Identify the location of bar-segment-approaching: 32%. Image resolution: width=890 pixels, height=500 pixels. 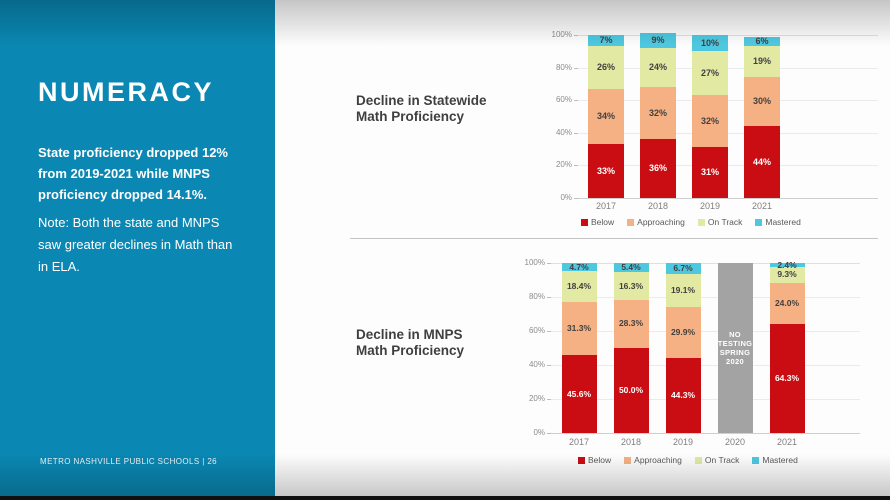
(658, 113).